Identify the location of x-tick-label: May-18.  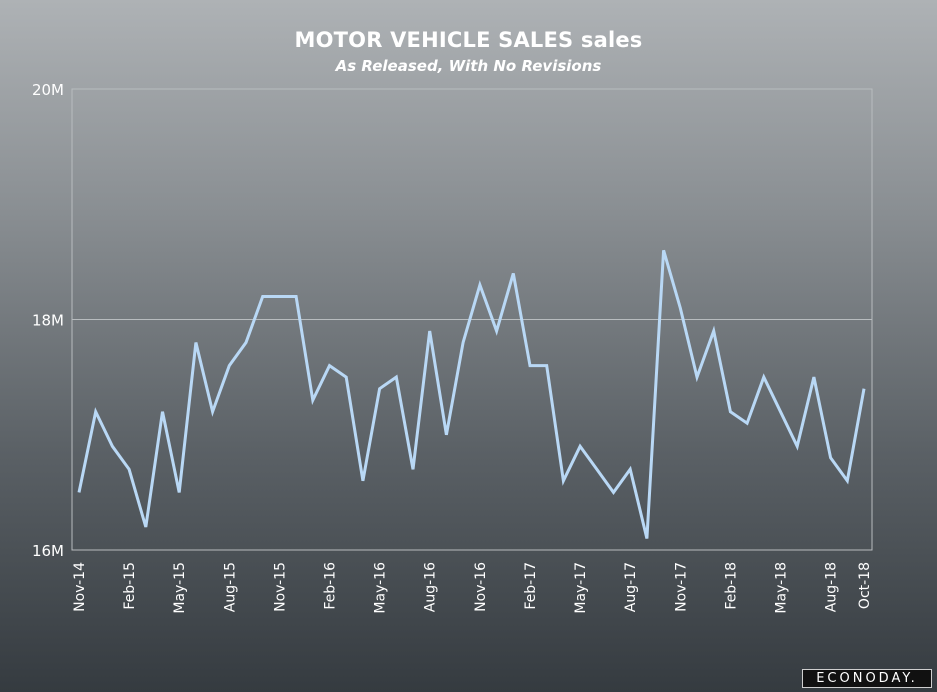
(781, 588).